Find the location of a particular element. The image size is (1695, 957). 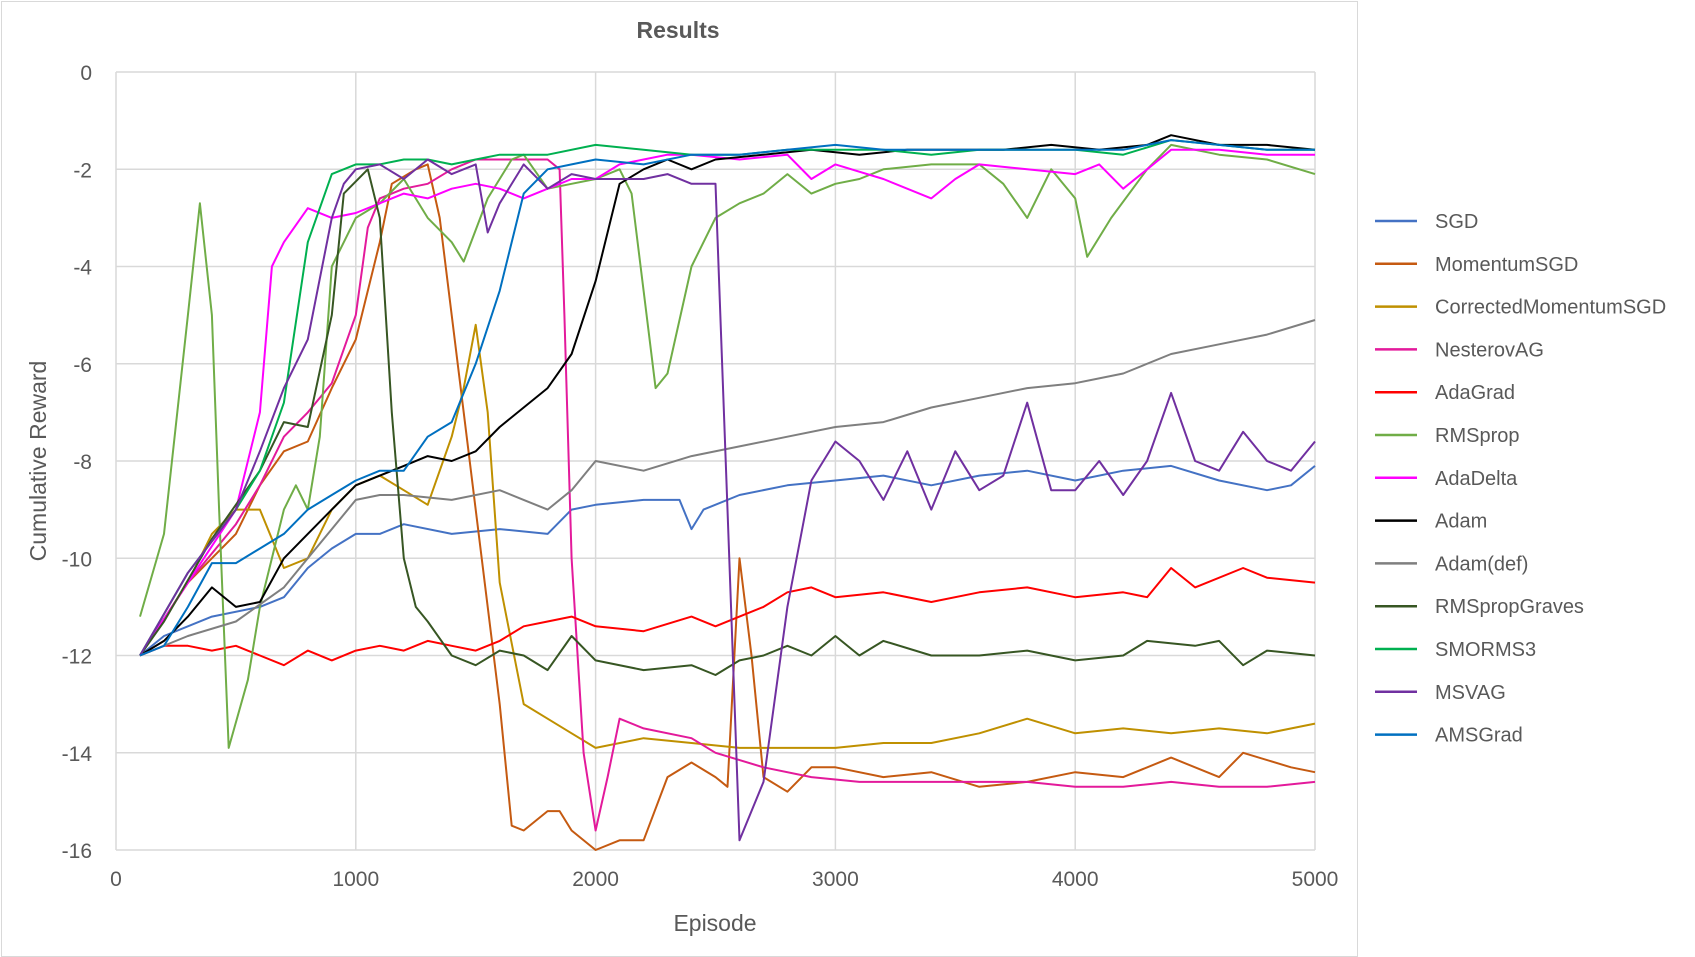

legend-label: MSVAG is located at coordinates (1470, 693).